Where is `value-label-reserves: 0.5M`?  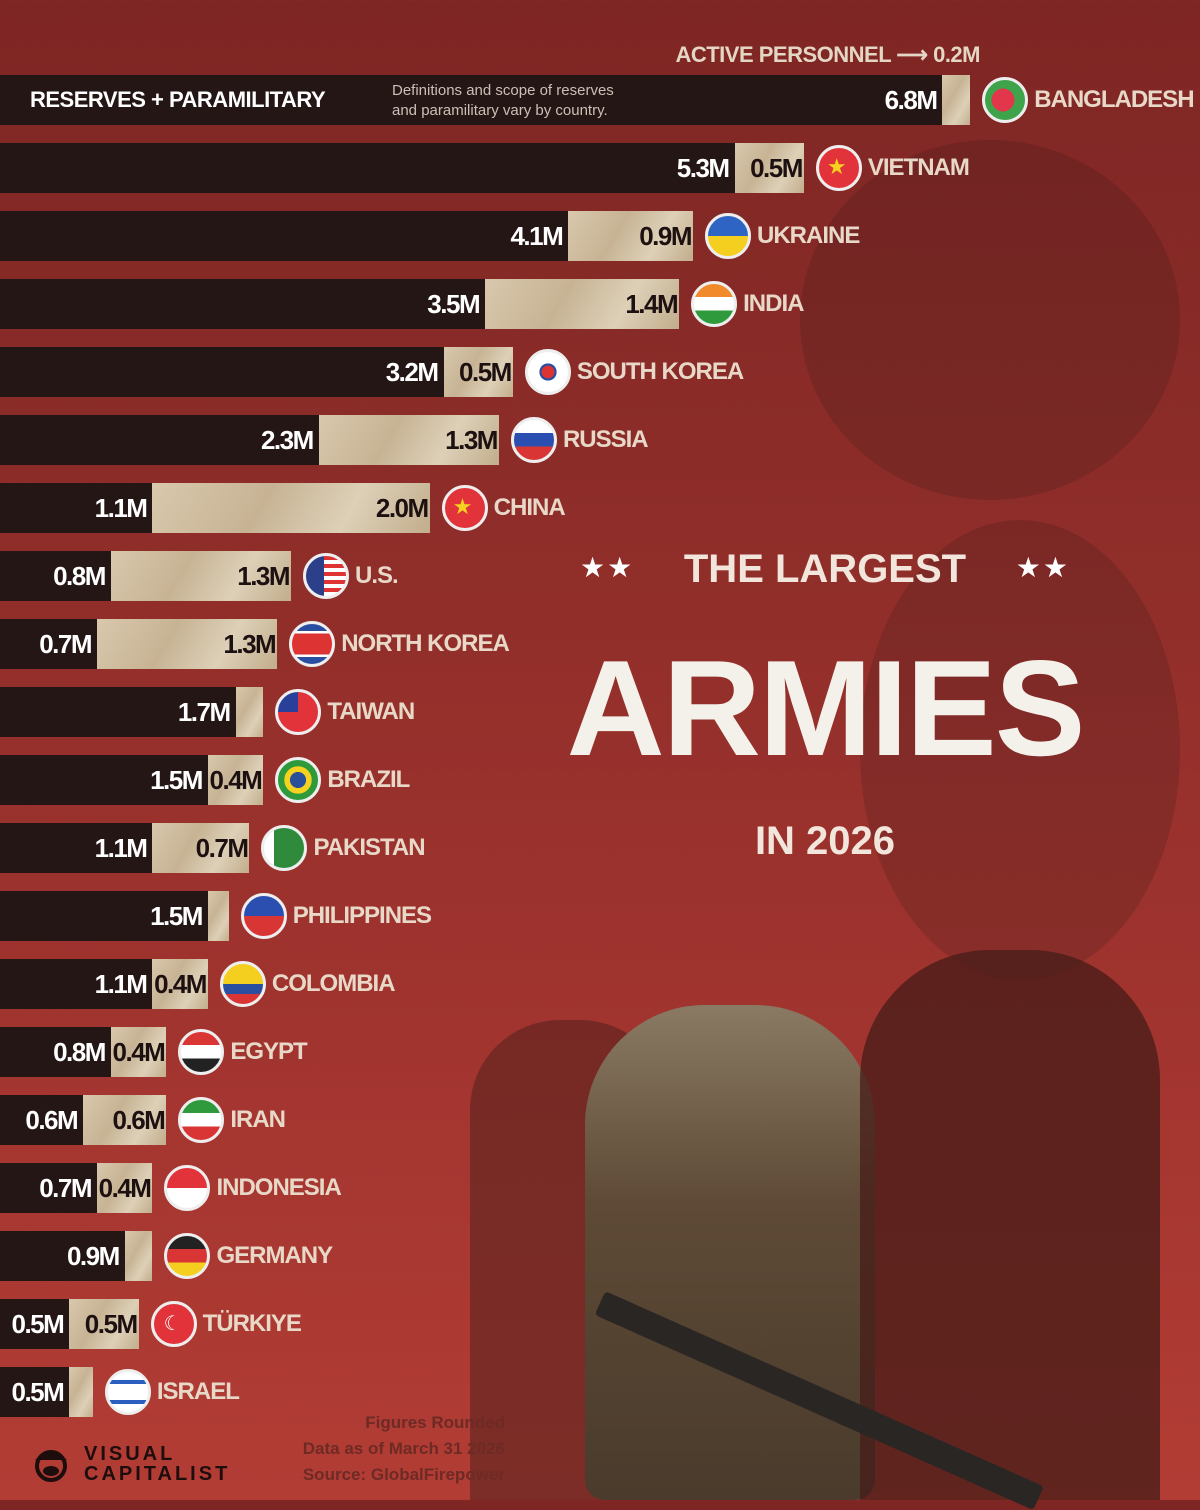
value-label-reserves: 0.5M is located at coordinates (38, 1324).